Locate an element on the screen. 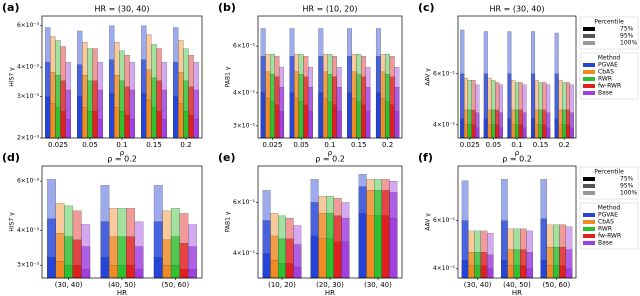 The image size is (640, 296). legend-label: 100% is located at coordinates (628, 193).